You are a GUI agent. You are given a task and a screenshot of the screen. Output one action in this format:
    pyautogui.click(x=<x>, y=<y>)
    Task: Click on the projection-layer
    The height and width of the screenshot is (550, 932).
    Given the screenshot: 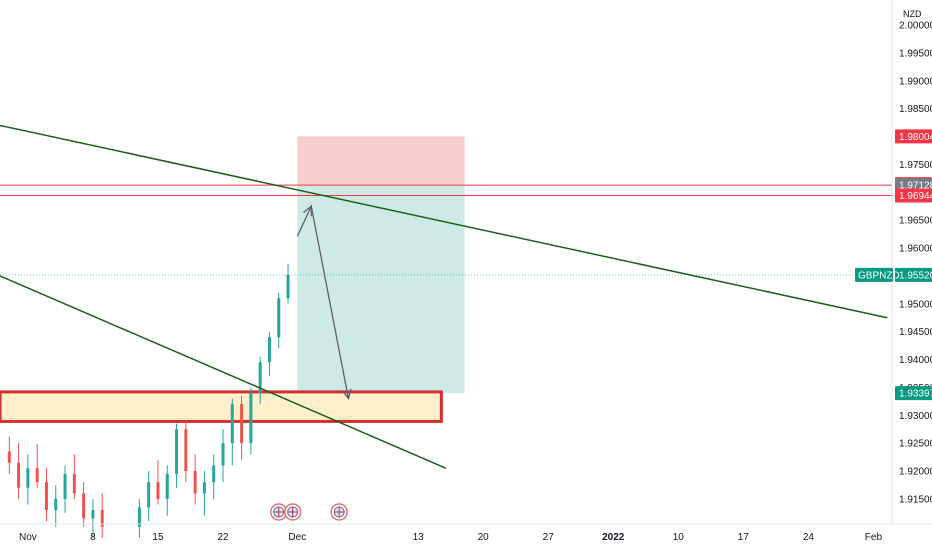 What is the action you would take?
    pyautogui.click(x=324, y=302)
    